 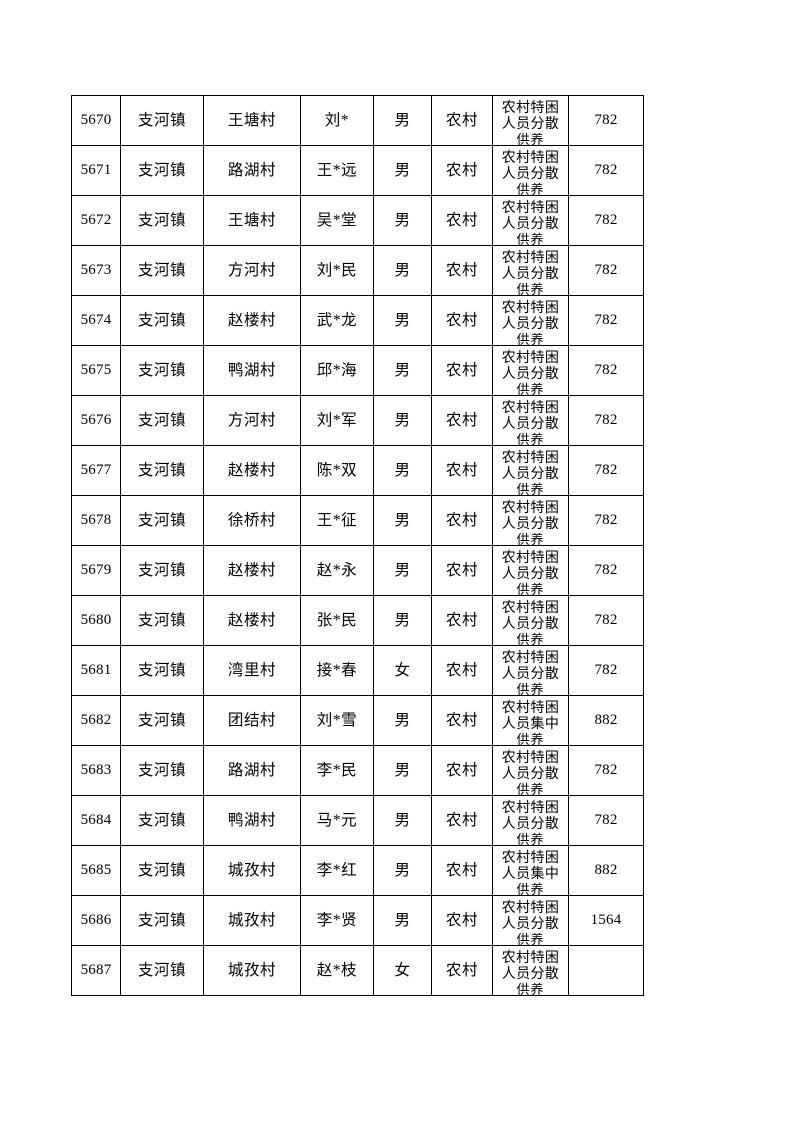 I want to click on sequence-number-cell-text: 5672, so click(x=96, y=220).